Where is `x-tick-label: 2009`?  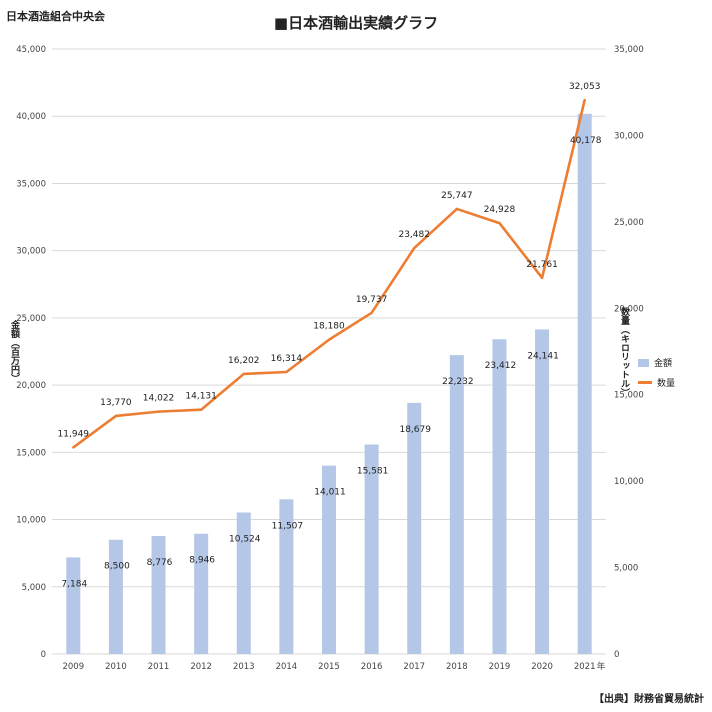 x-tick-label: 2009 is located at coordinates (73, 667).